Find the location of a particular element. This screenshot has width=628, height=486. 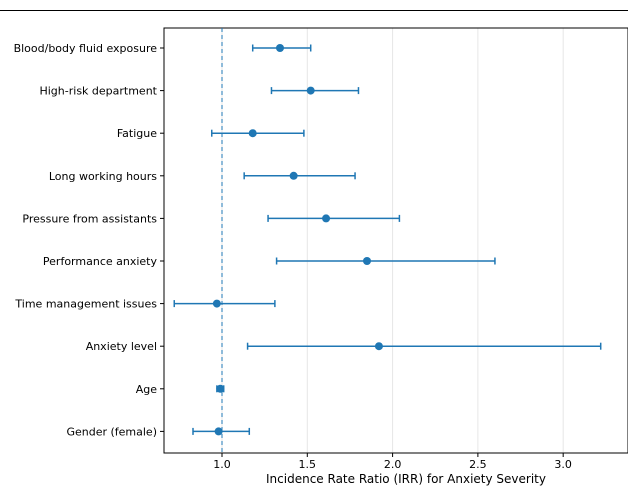

x-tick-label: 2.0 is located at coordinates (393, 464).